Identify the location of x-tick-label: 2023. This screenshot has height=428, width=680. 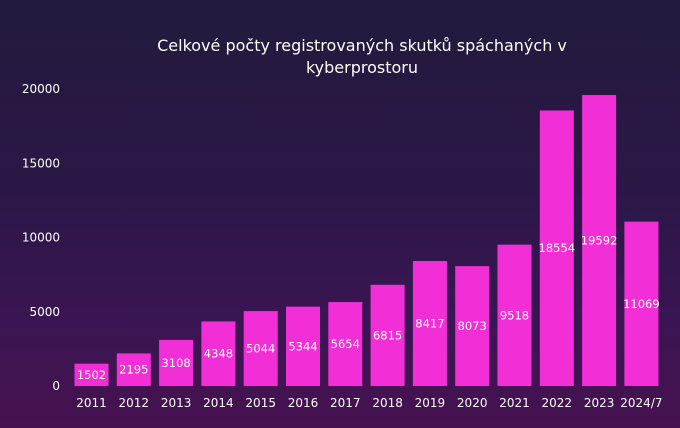
(599, 403).